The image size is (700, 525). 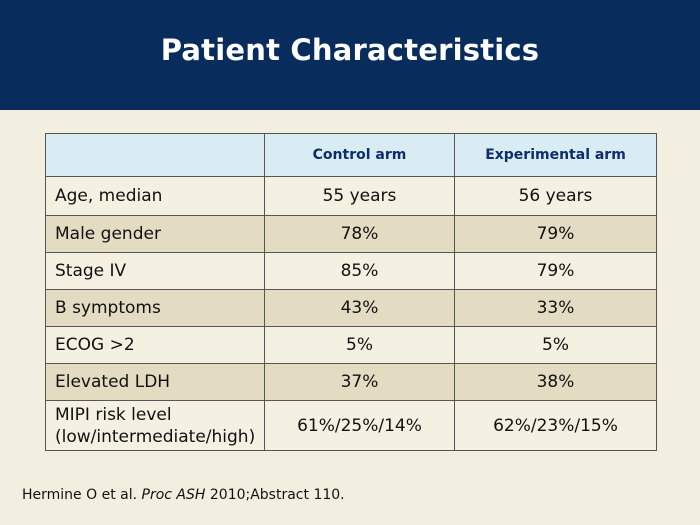 What do you see at coordinates (155, 196) in the screenshot?
I see `row-label: Age, median` at bounding box center [155, 196].